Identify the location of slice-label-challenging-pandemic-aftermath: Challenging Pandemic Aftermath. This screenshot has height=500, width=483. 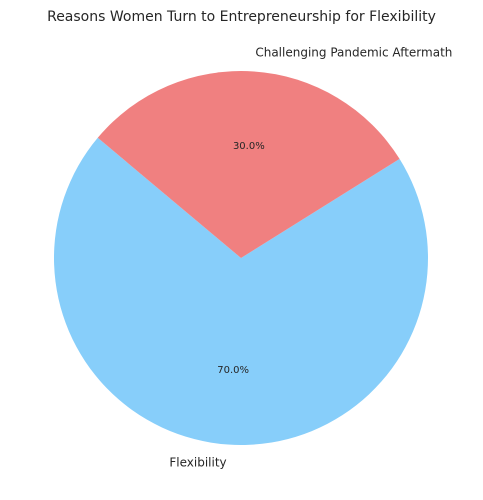
(353, 52).